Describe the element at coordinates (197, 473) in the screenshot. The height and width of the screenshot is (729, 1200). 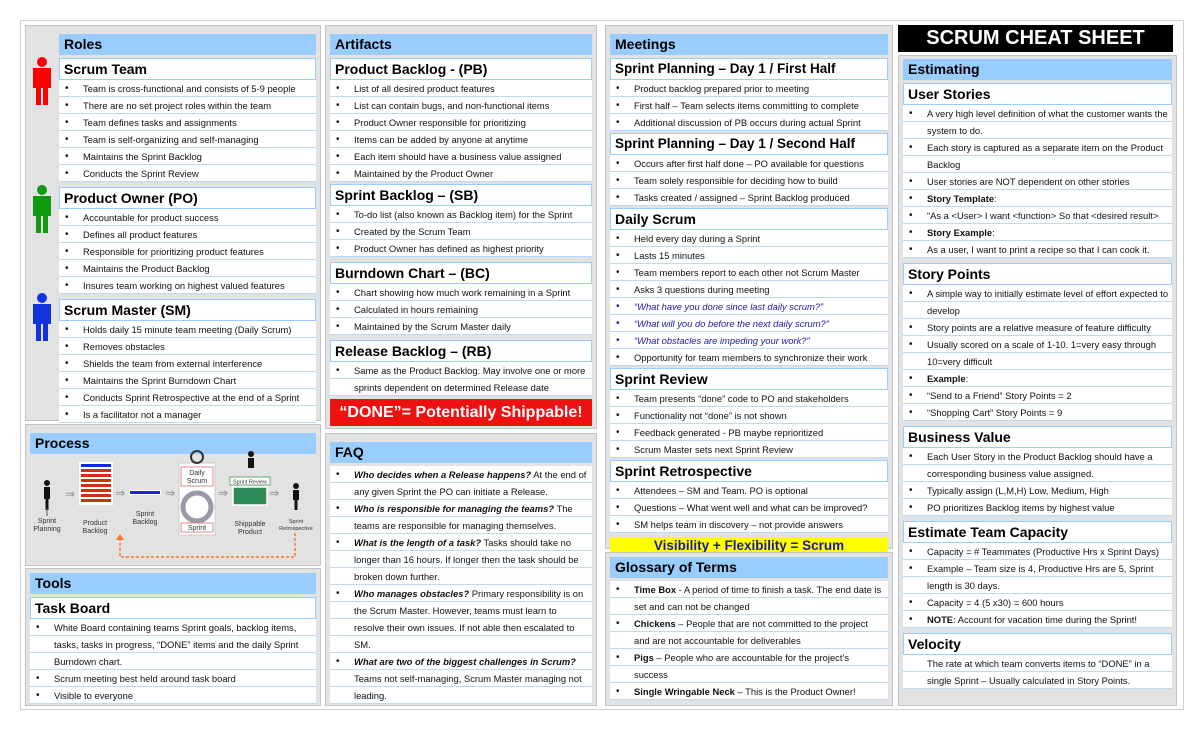
I see `label-daily-scrum: Daily` at that location.